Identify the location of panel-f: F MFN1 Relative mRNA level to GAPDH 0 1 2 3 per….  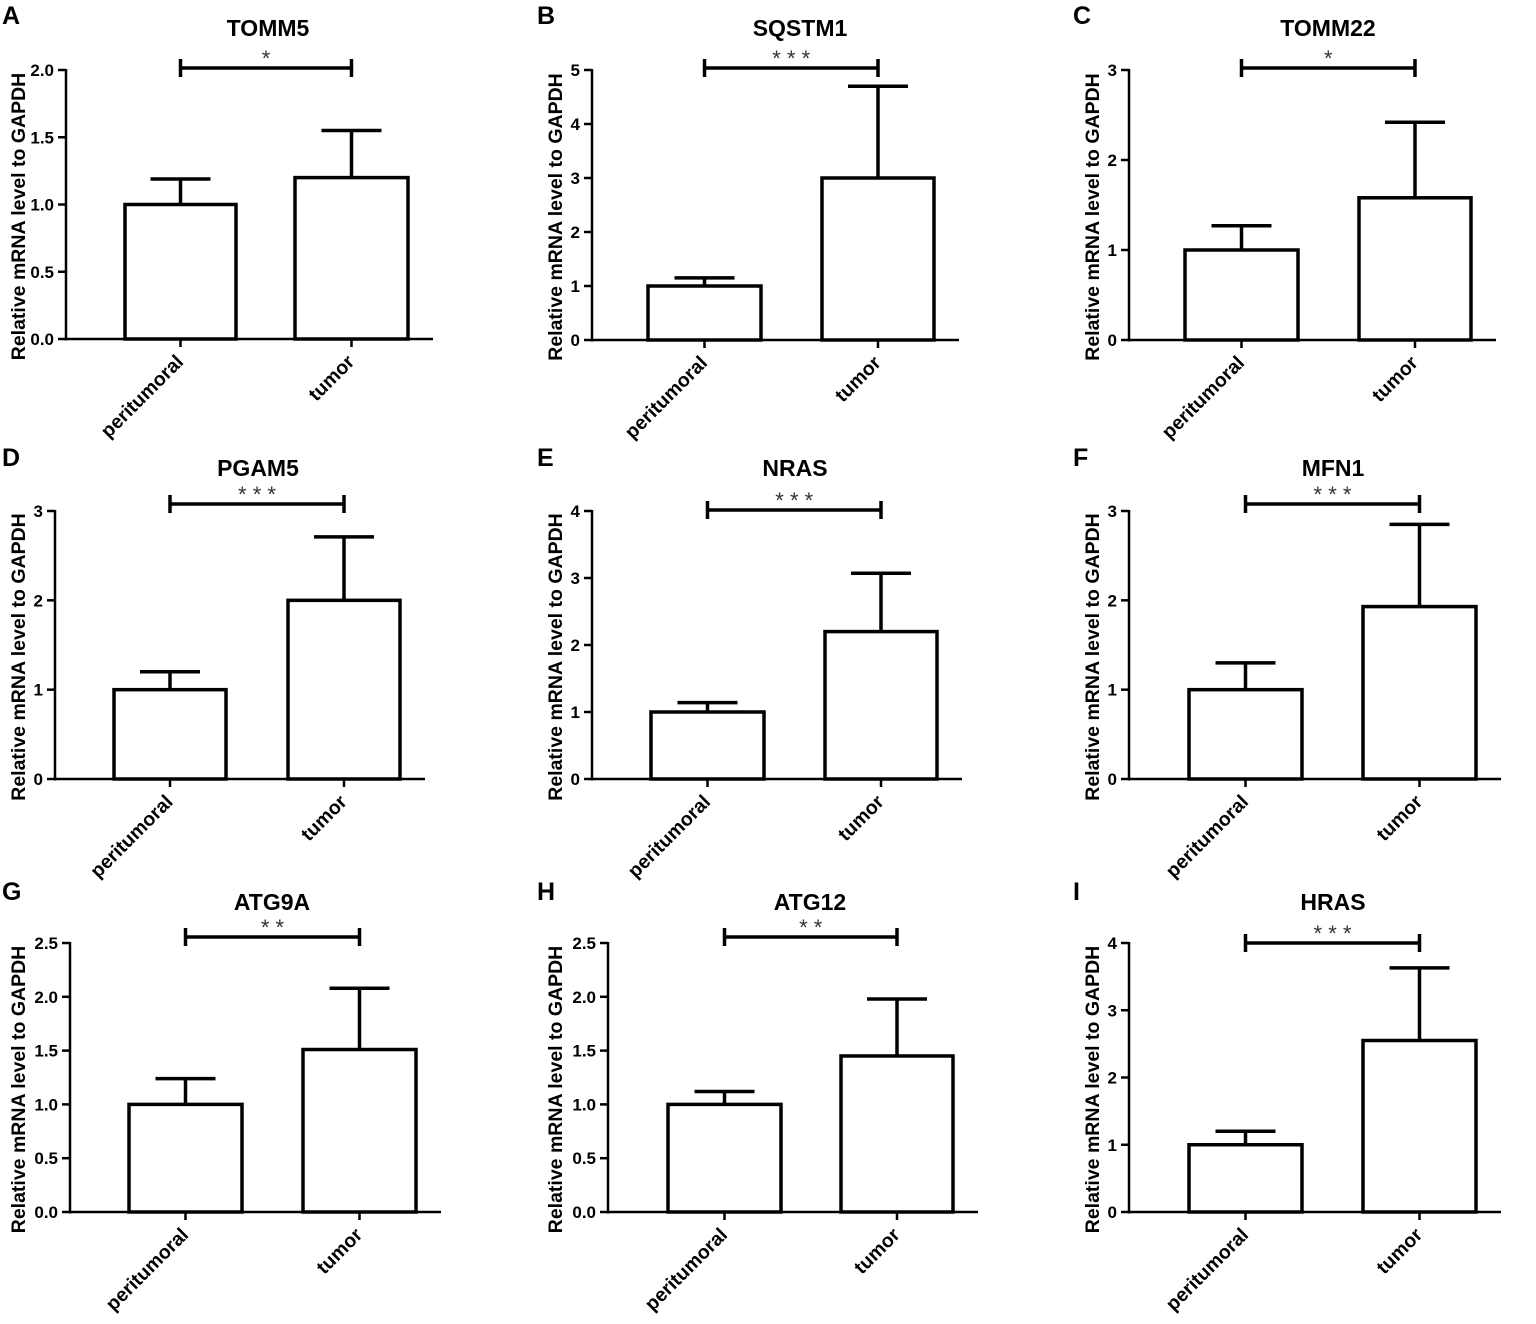
(1287, 663).